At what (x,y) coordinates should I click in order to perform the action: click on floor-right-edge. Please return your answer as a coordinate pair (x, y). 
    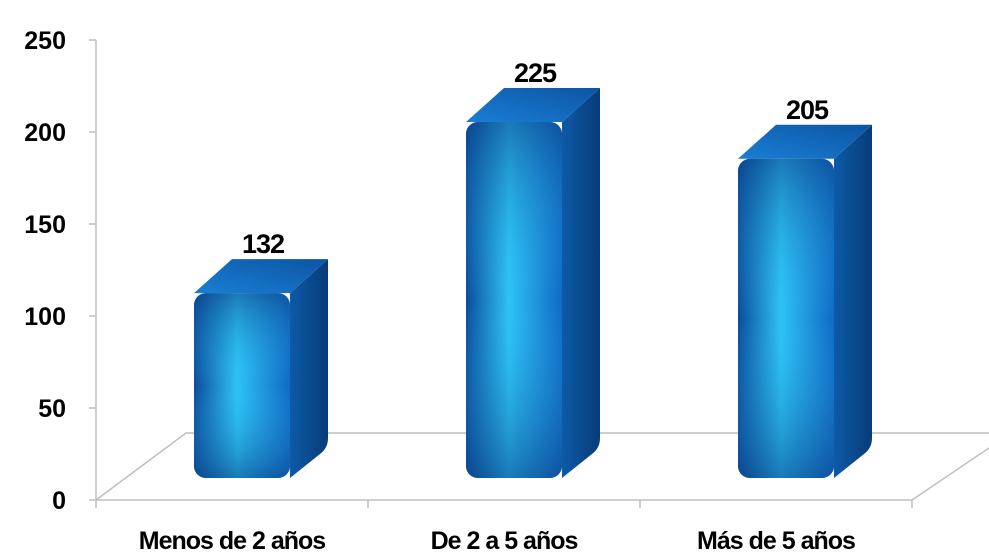
    Looking at the image, I should click on (950, 474).